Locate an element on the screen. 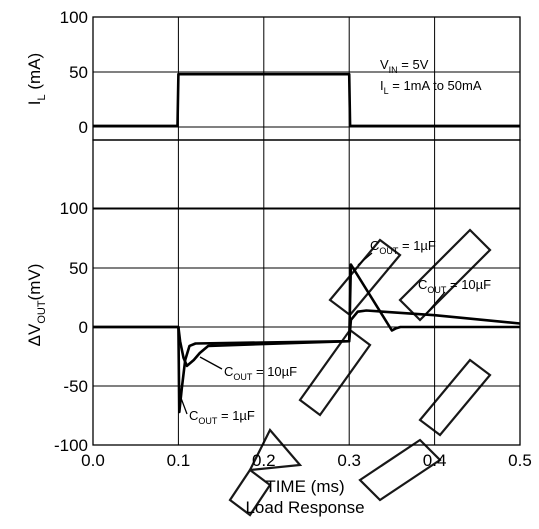  annotation-cout-1uf-rise: COUT = 1µF is located at coordinates (403, 247).